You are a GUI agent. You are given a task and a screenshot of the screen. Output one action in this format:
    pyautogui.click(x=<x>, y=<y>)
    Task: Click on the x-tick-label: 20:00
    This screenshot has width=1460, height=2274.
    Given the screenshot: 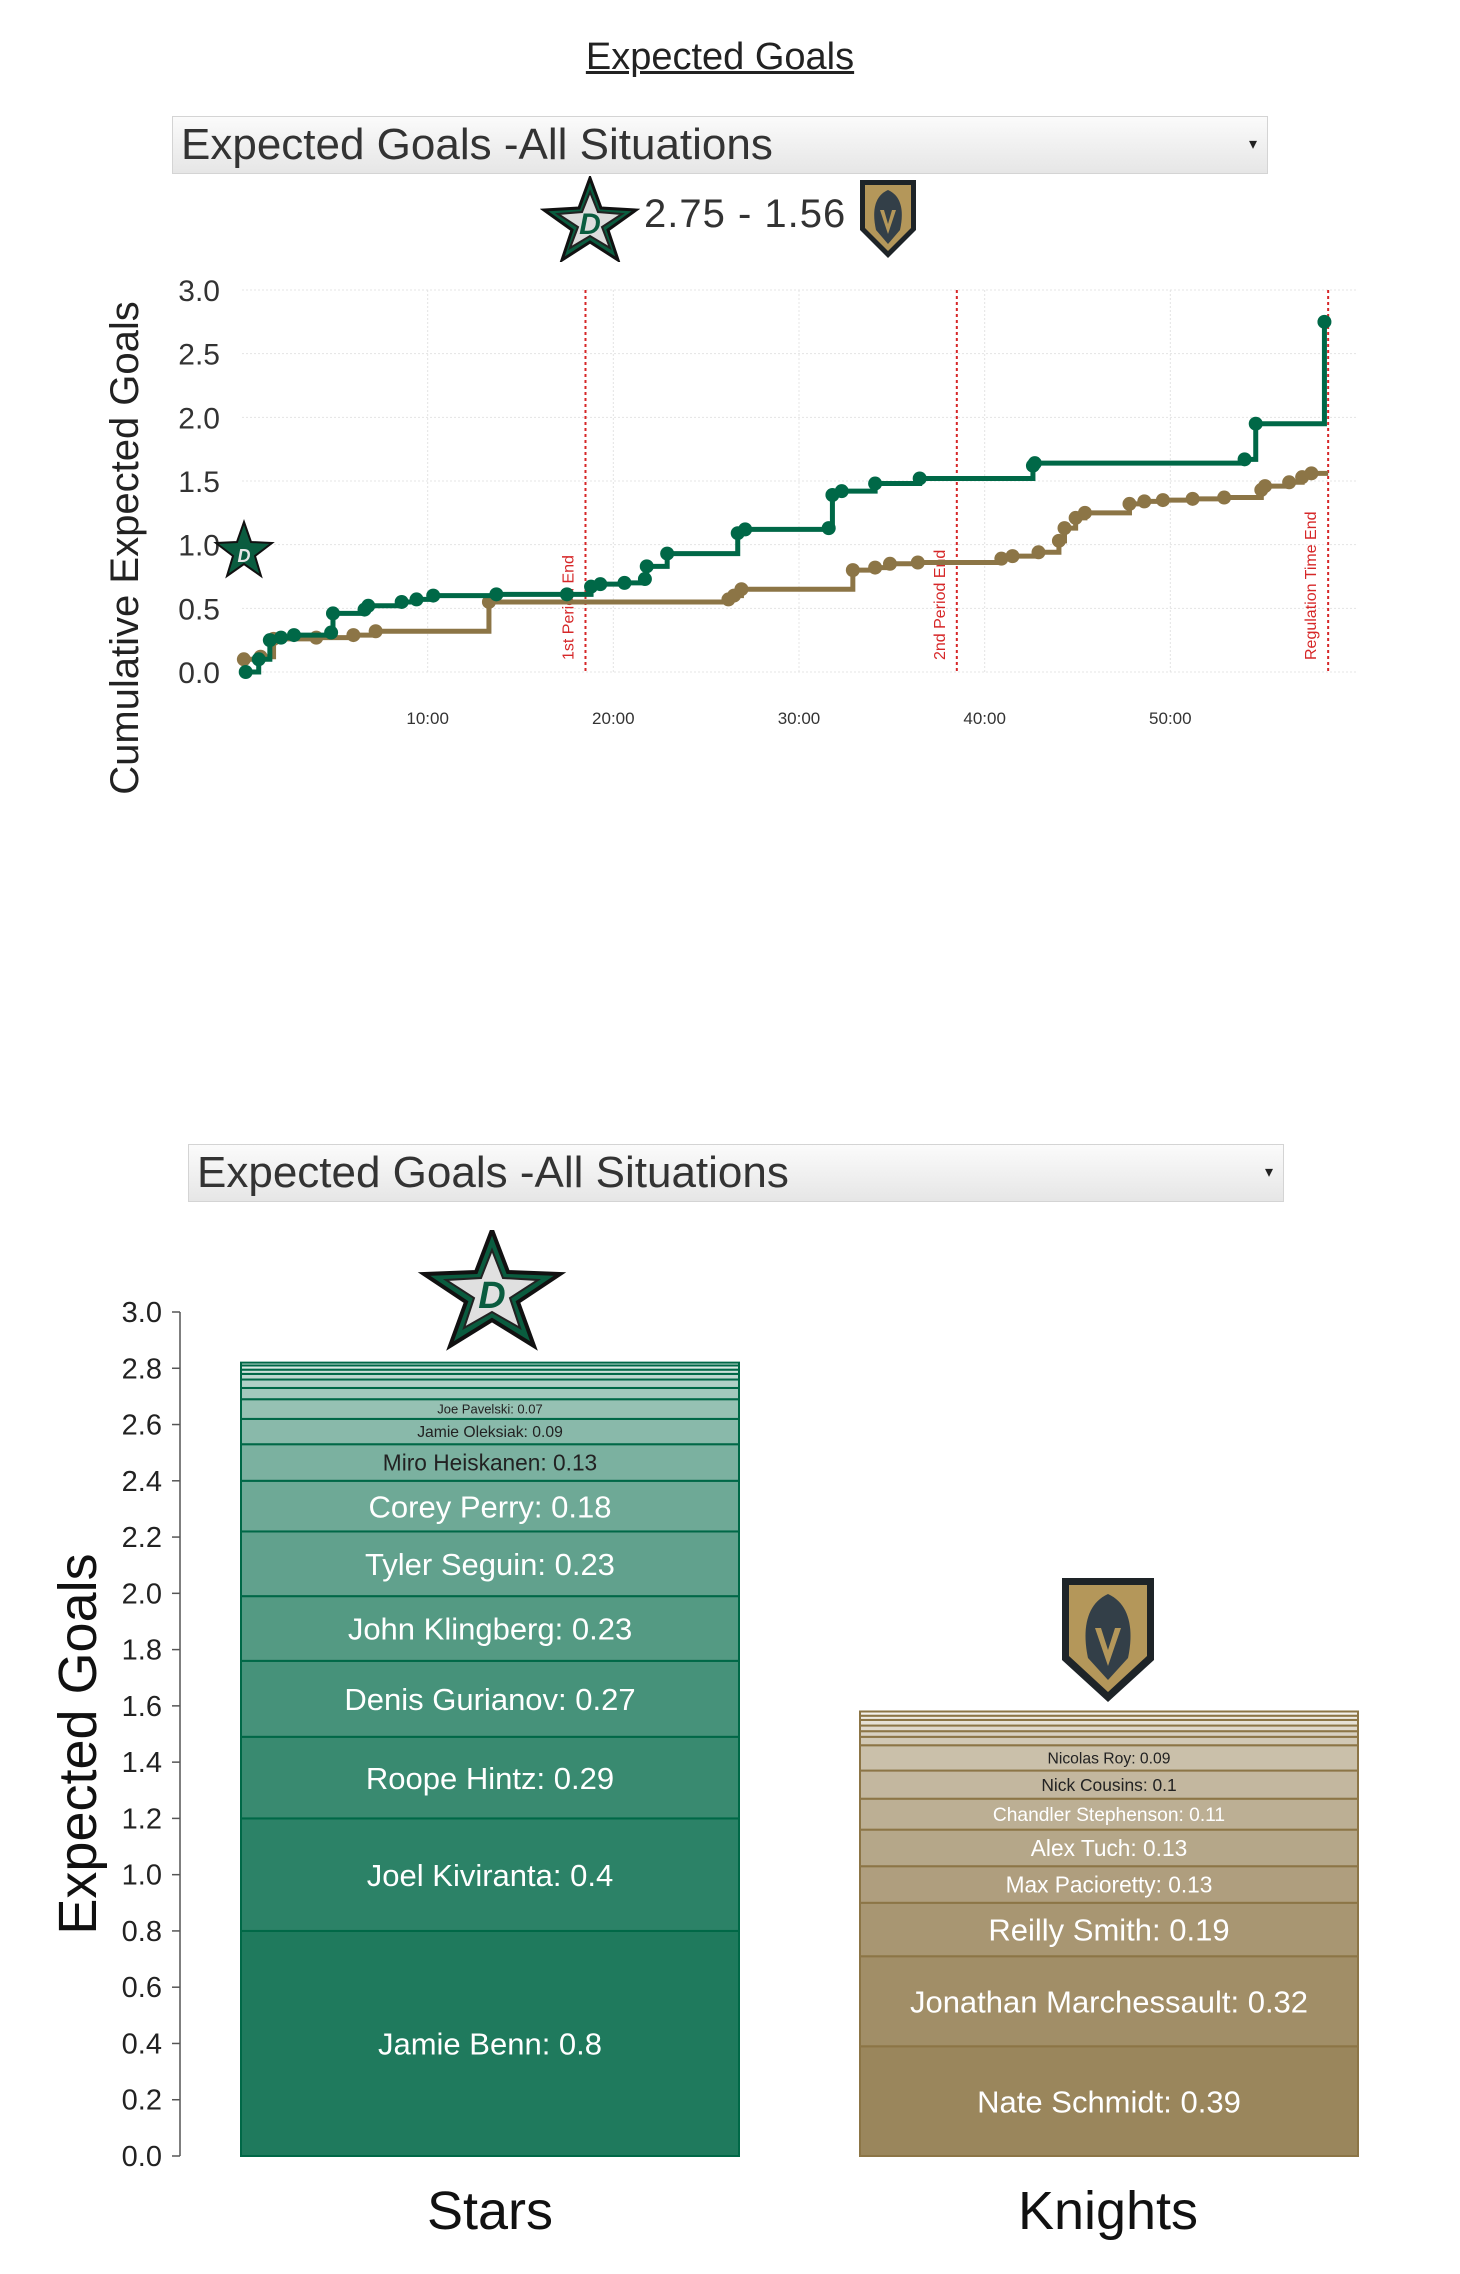 What is the action you would take?
    pyautogui.click(x=613, y=718)
    